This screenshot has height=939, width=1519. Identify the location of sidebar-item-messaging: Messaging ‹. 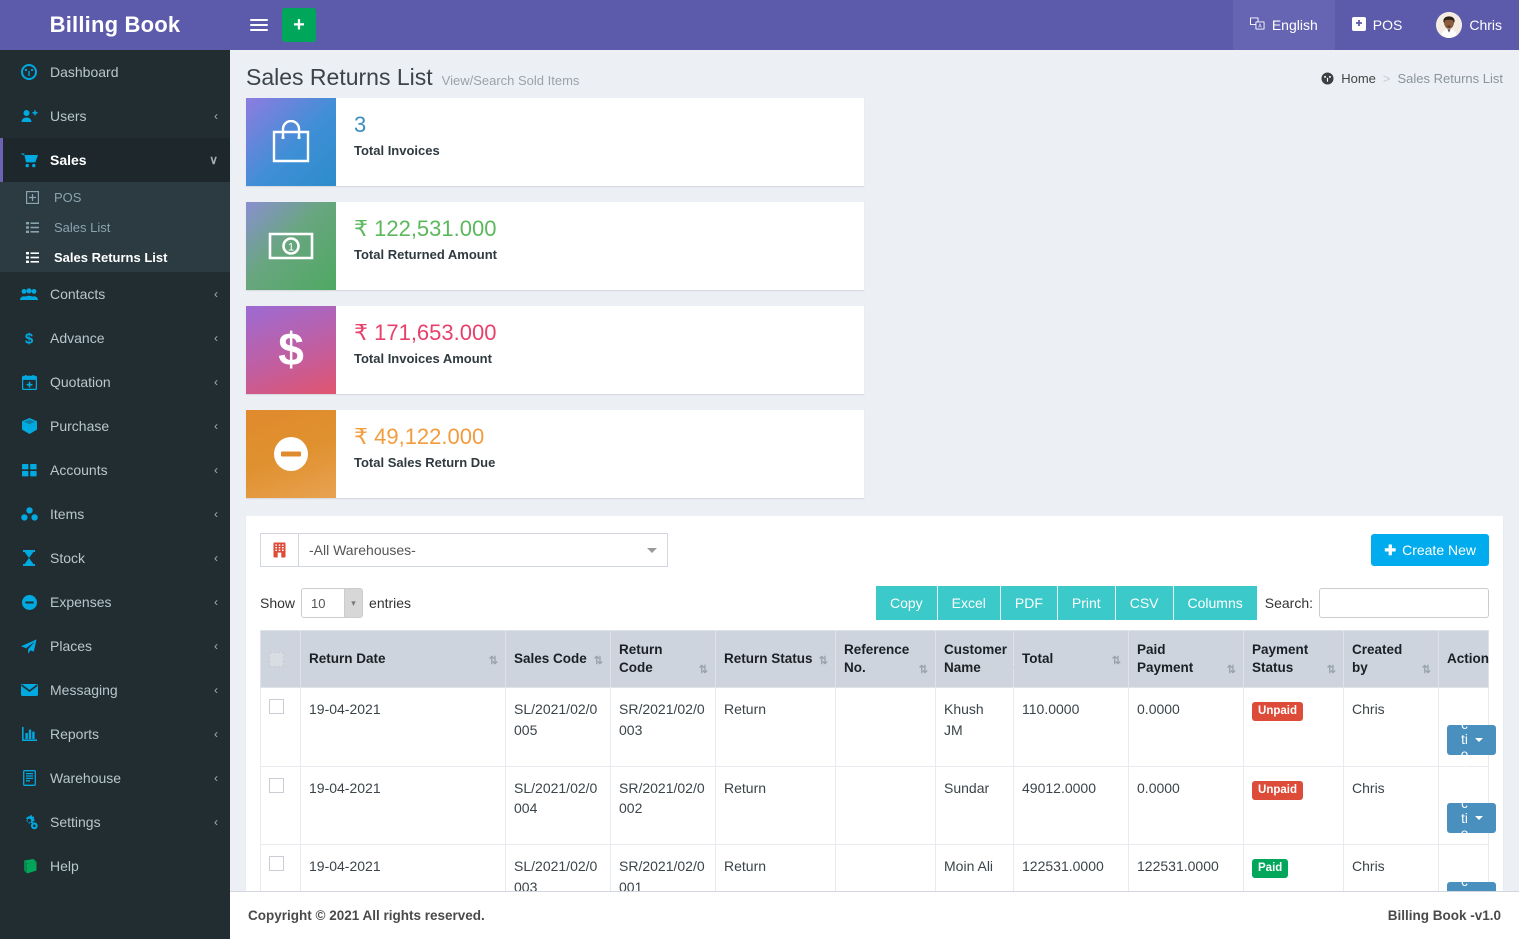
(115, 690).